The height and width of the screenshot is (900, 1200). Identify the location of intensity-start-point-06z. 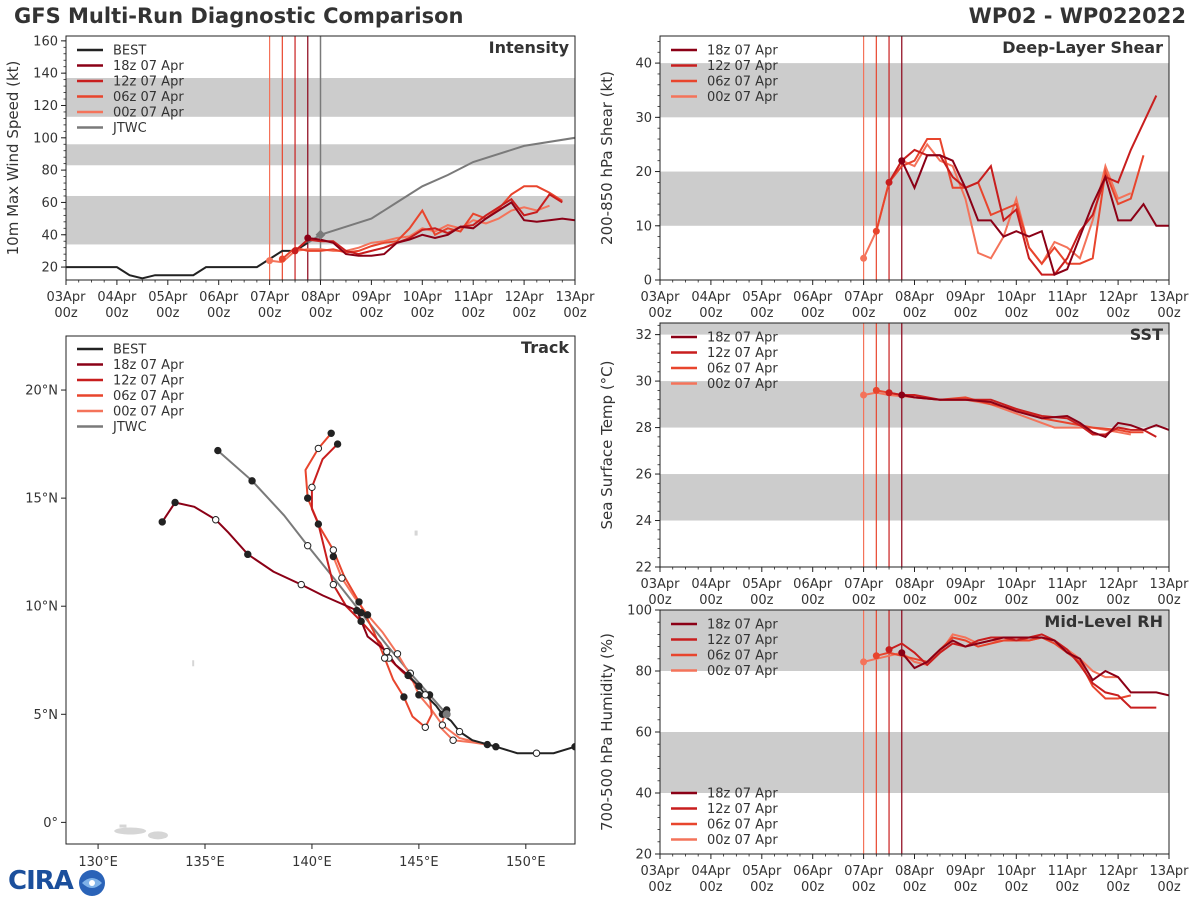
(282, 259).